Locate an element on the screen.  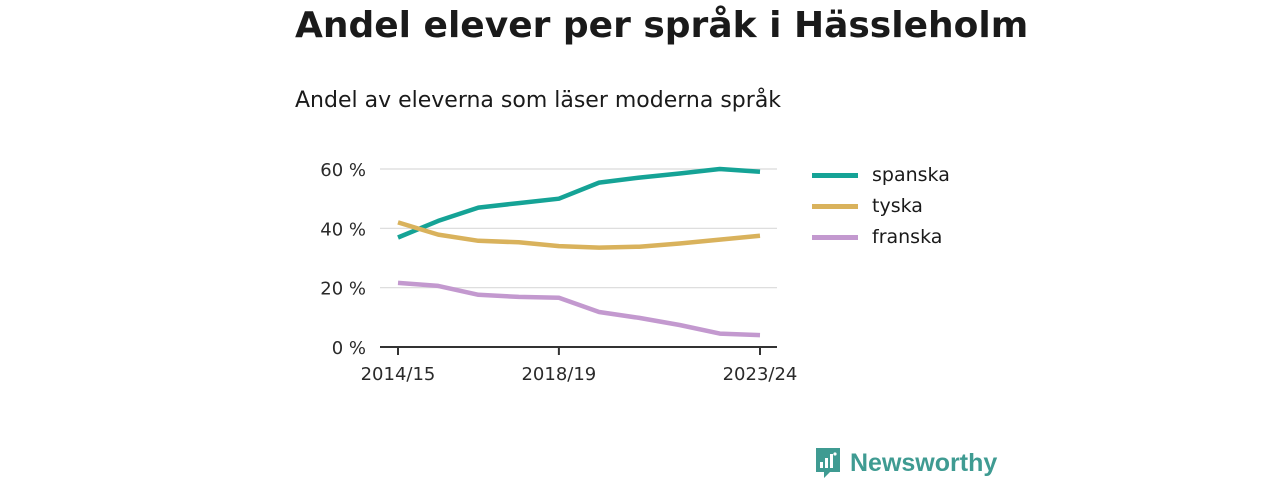
newsworthy-logo-icon is located at coordinates (828, 463).